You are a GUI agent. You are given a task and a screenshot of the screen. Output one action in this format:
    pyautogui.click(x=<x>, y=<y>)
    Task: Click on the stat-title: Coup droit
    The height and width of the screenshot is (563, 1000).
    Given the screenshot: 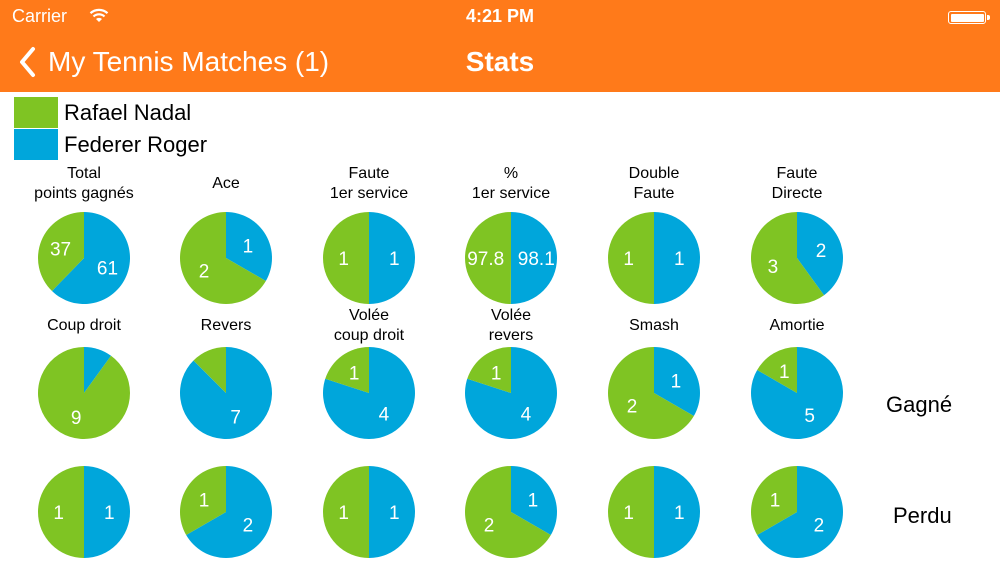 What is the action you would take?
    pyautogui.click(x=84, y=325)
    